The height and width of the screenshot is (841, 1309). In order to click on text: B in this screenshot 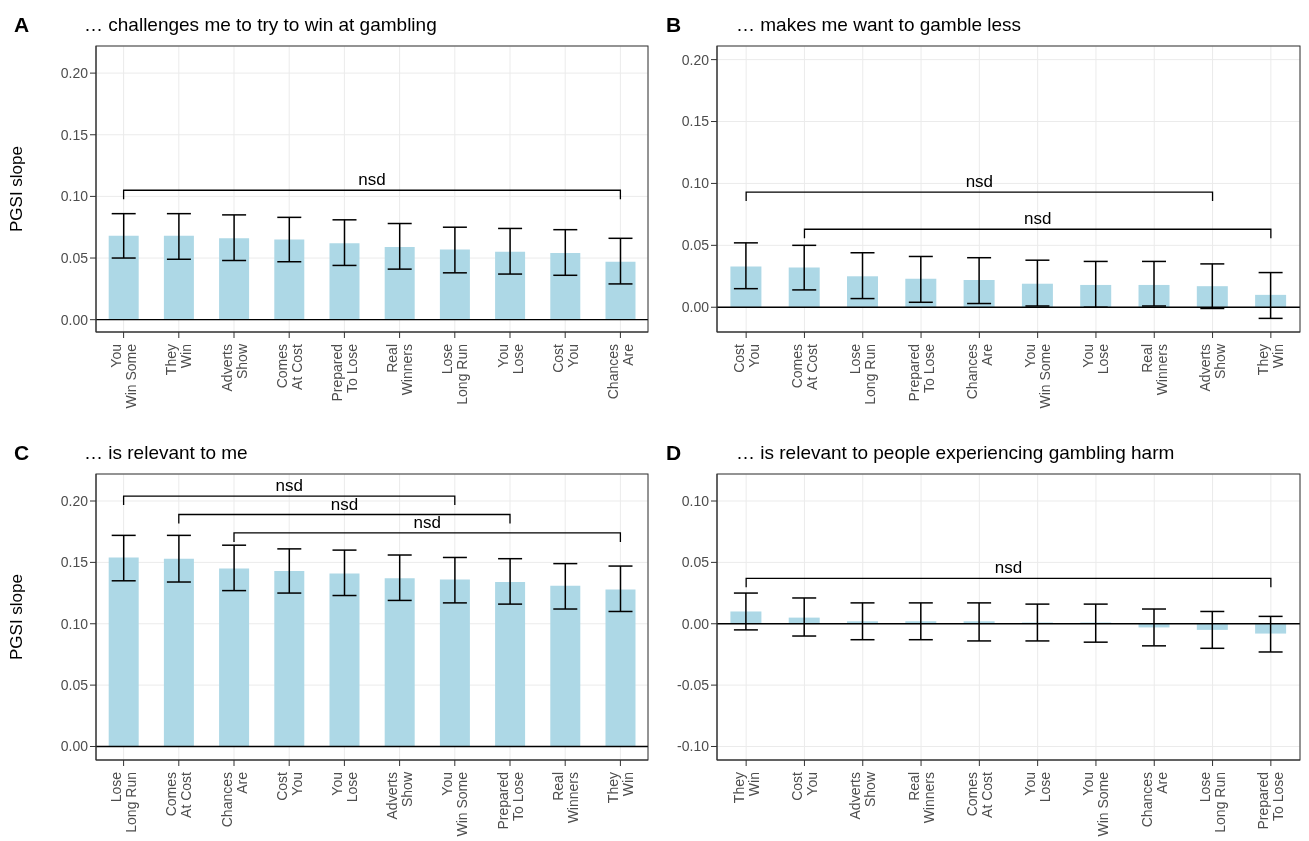, I will do `click(674, 25)`.